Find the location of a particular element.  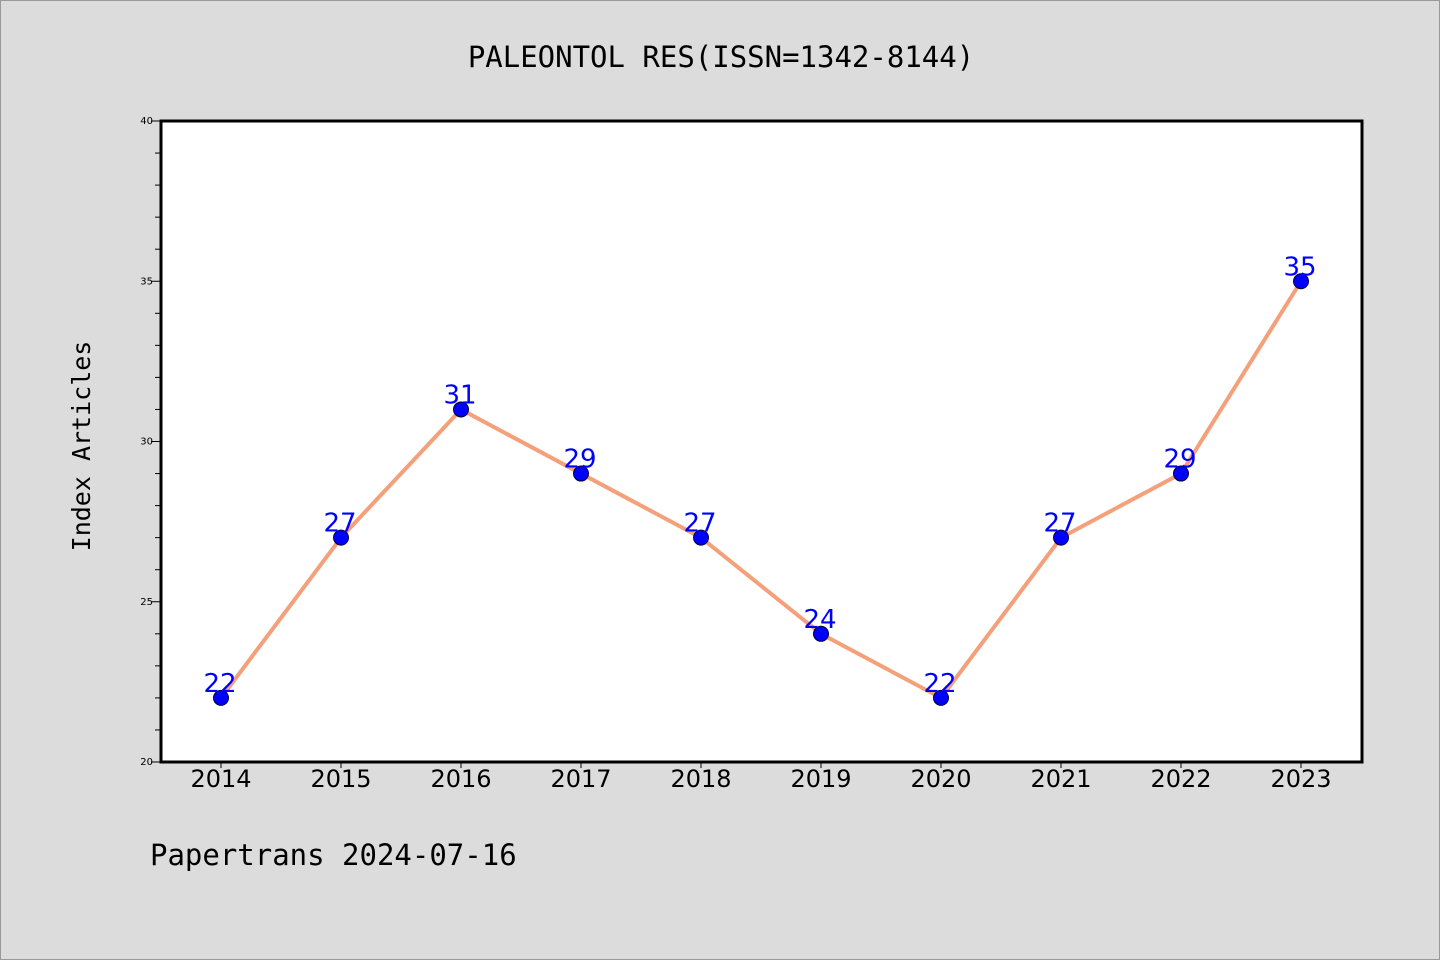

data-point-2015 is located at coordinates (341, 537).